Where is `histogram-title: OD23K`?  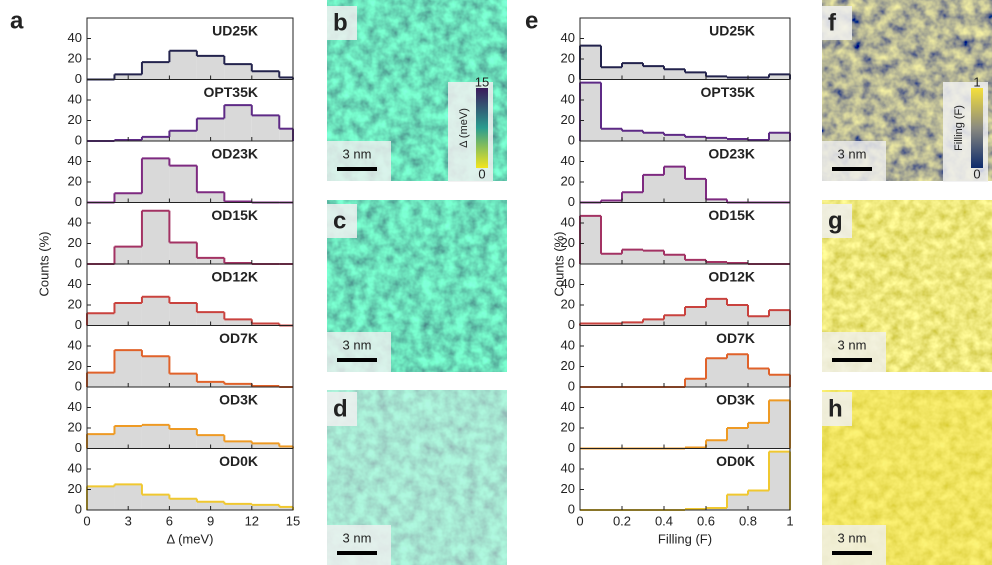 histogram-title: OD23K is located at coordinates (731, 154).